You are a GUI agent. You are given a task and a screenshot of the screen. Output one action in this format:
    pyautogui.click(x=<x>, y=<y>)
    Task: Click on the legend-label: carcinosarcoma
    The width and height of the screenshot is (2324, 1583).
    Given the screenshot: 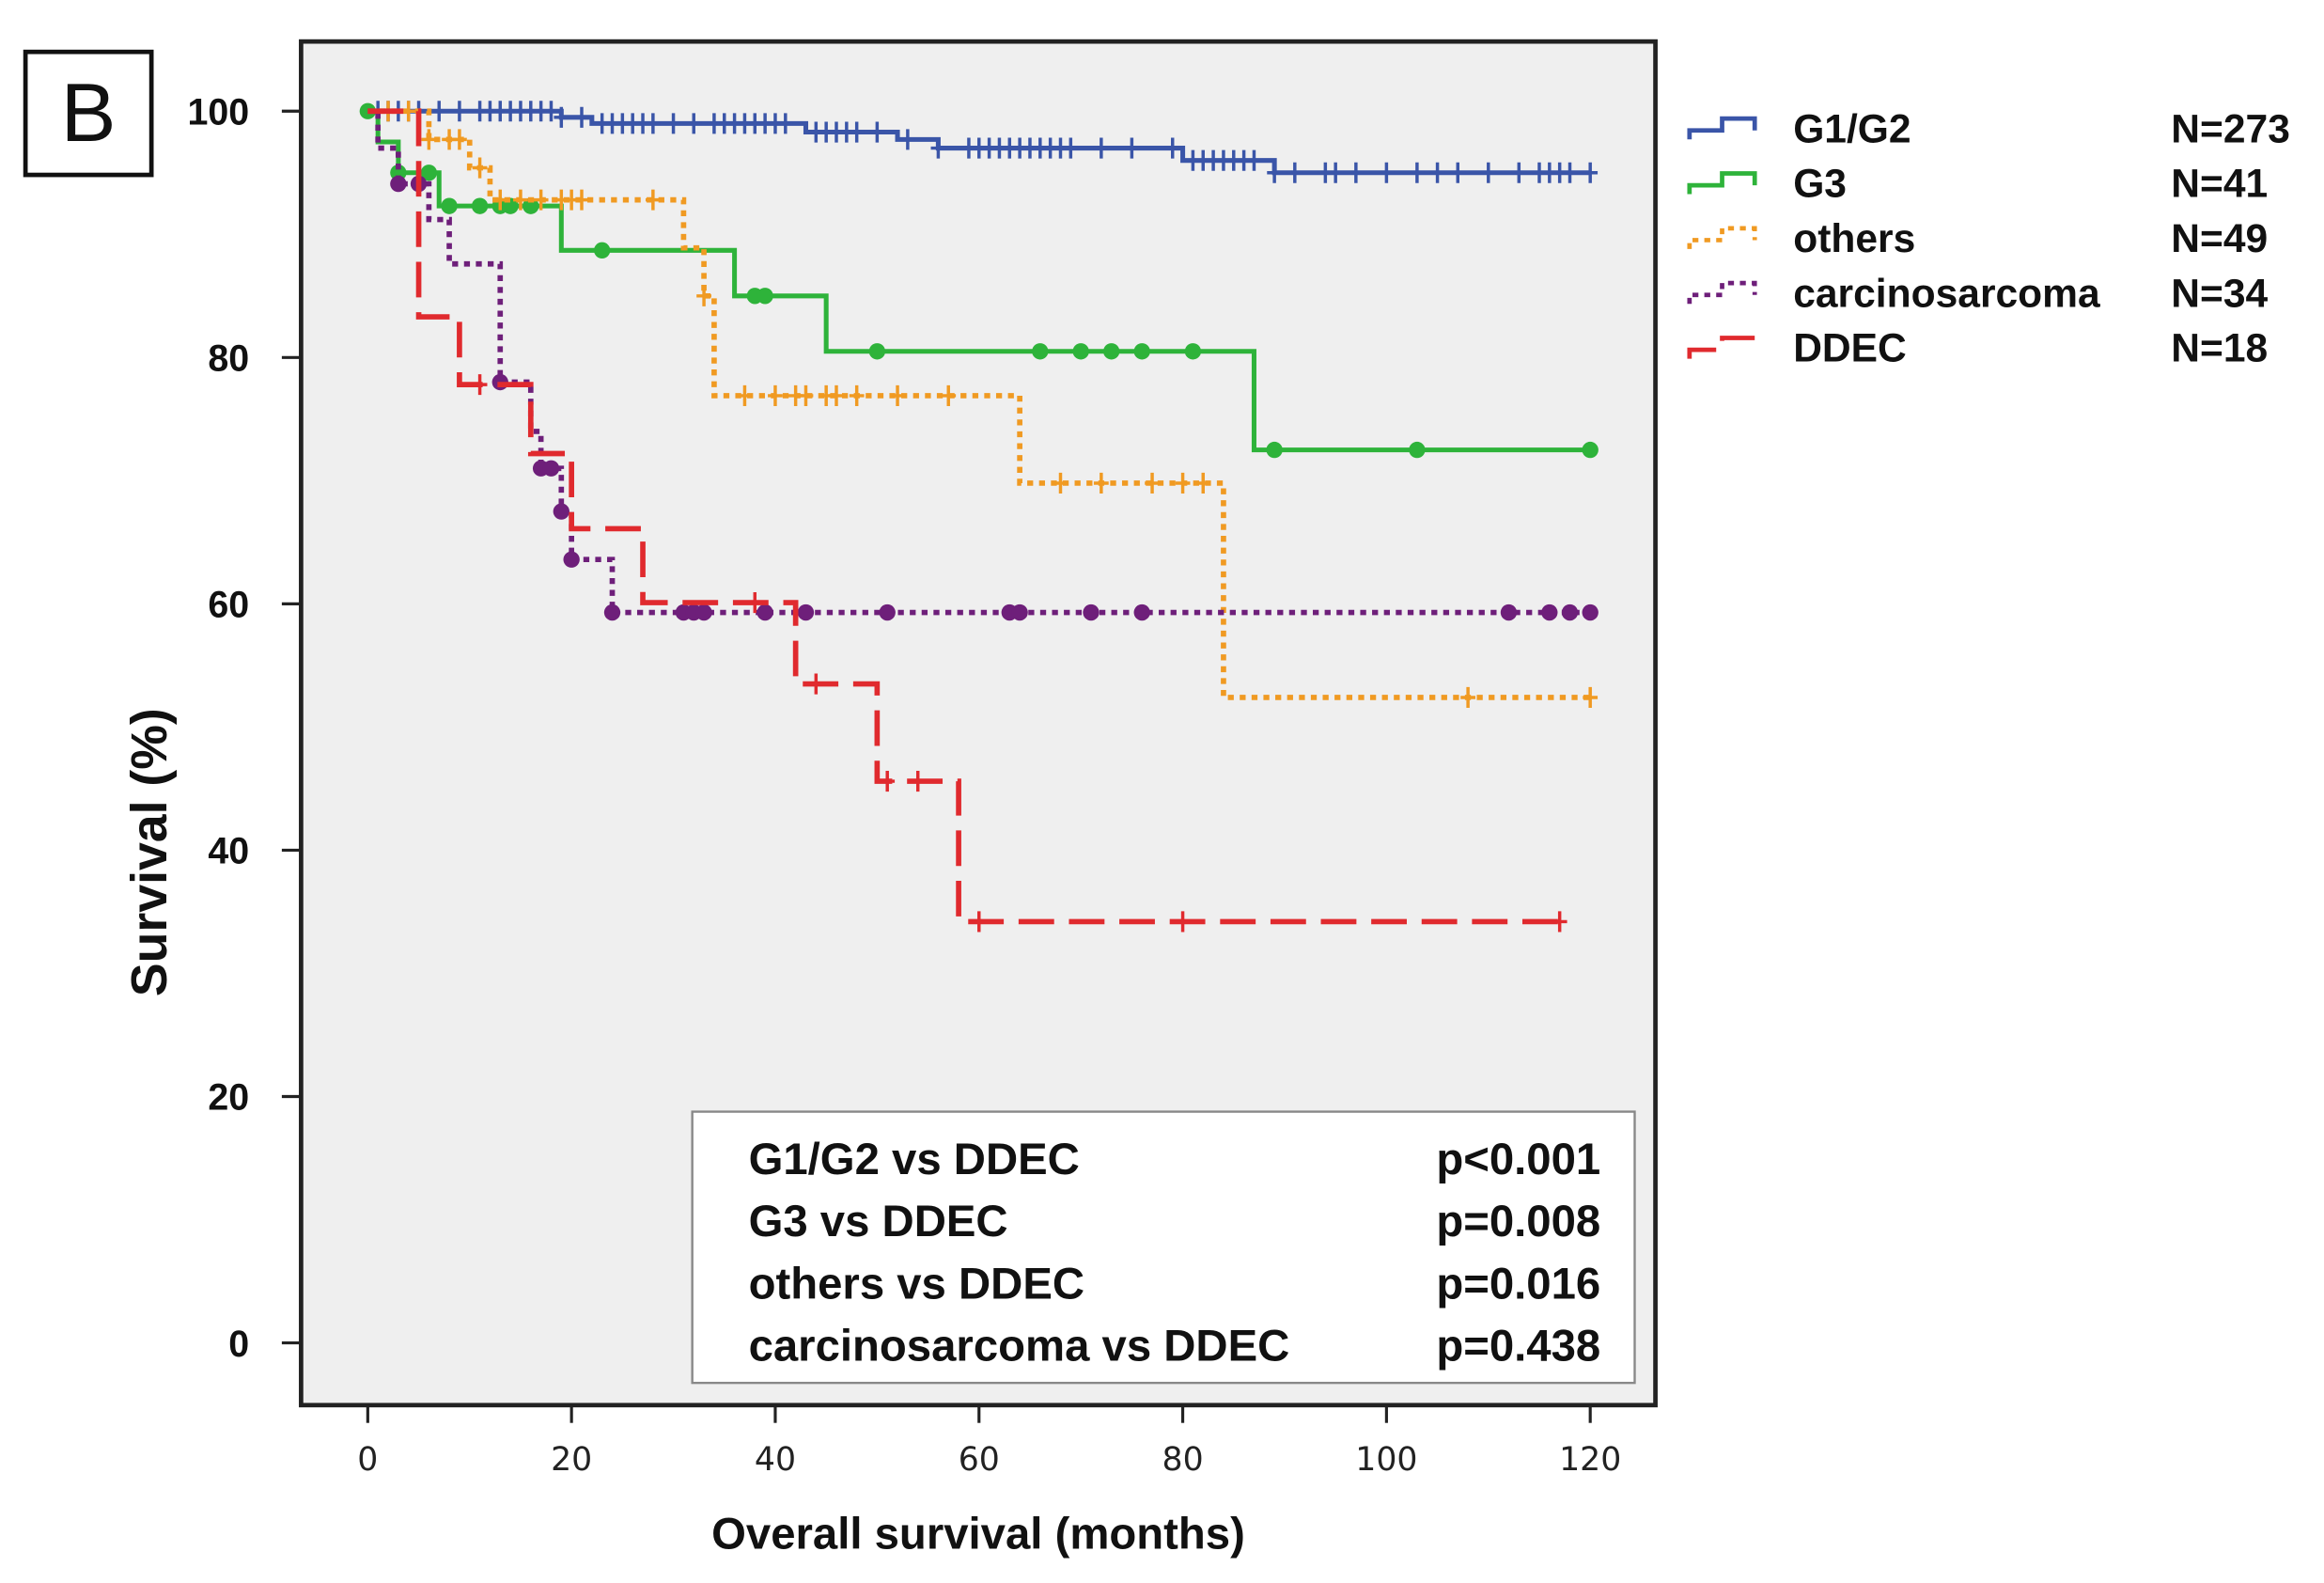 What is the action you would take?
    pyautogui.click(x=1946, y=293)
    